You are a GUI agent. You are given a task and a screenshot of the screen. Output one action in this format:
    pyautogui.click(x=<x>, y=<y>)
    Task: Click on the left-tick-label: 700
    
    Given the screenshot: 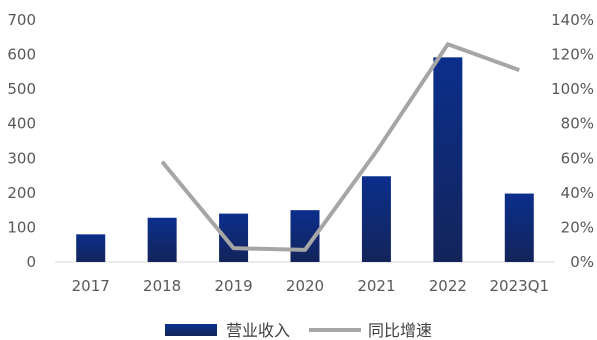 What is the action you would take?
    pyautogui.click(x=21, y=20)
    